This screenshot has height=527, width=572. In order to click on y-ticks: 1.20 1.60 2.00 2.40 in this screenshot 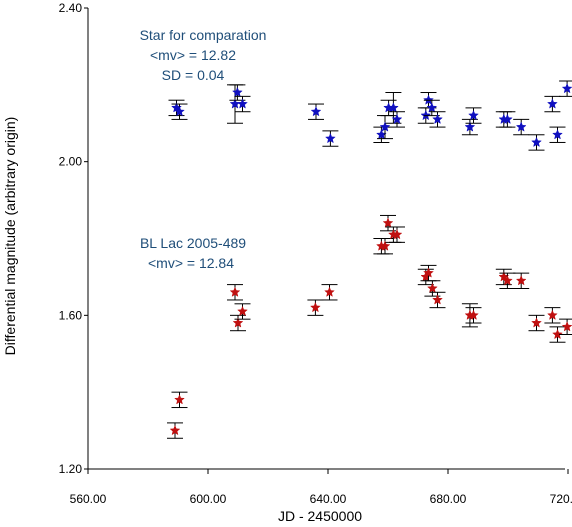, I will do `click(73, 238)`.